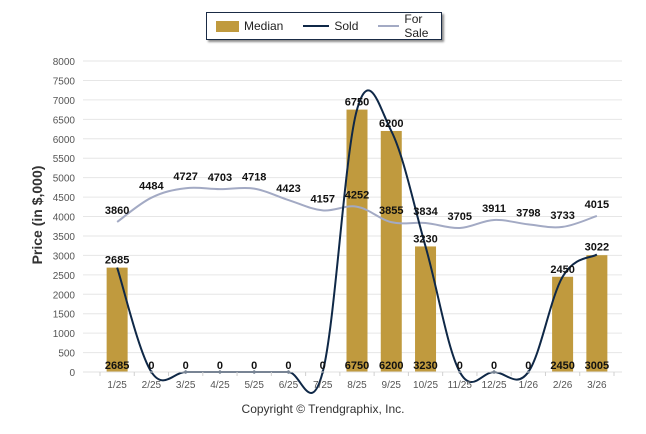 Image resolution: width=646 pixels, height=434 pixels. Describe the element at coordinates (117, 366) in the screenshot. I see `median-data-label: 2685` at that location.